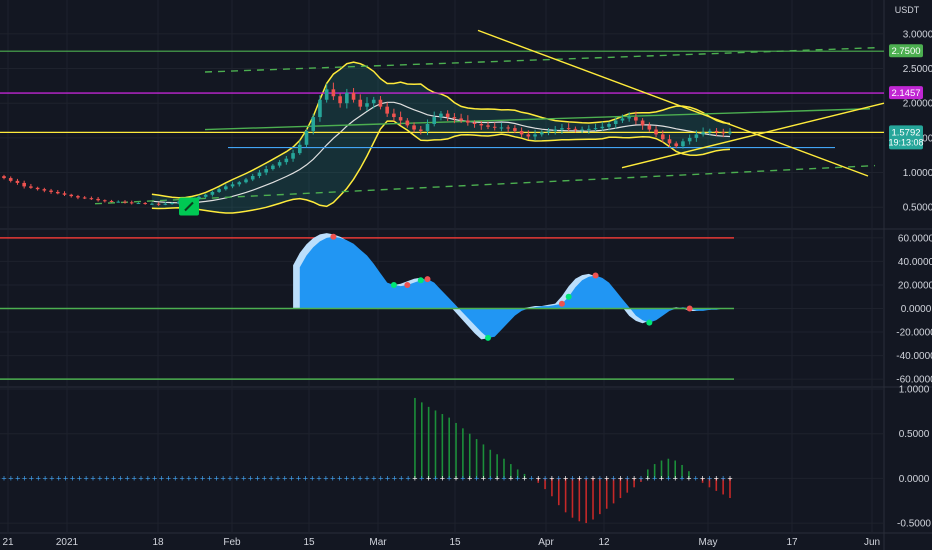 The width and height of the screenshot is (932, 550). Describe the element at coordinates (906, 137) in the screenshot. I see `price-label-badge` at that location.